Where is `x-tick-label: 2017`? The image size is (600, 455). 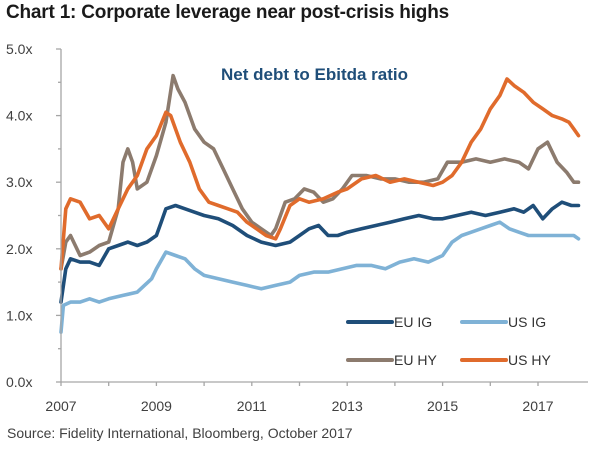
x-tick-label: 2017 is located at coordinates (537, 406).